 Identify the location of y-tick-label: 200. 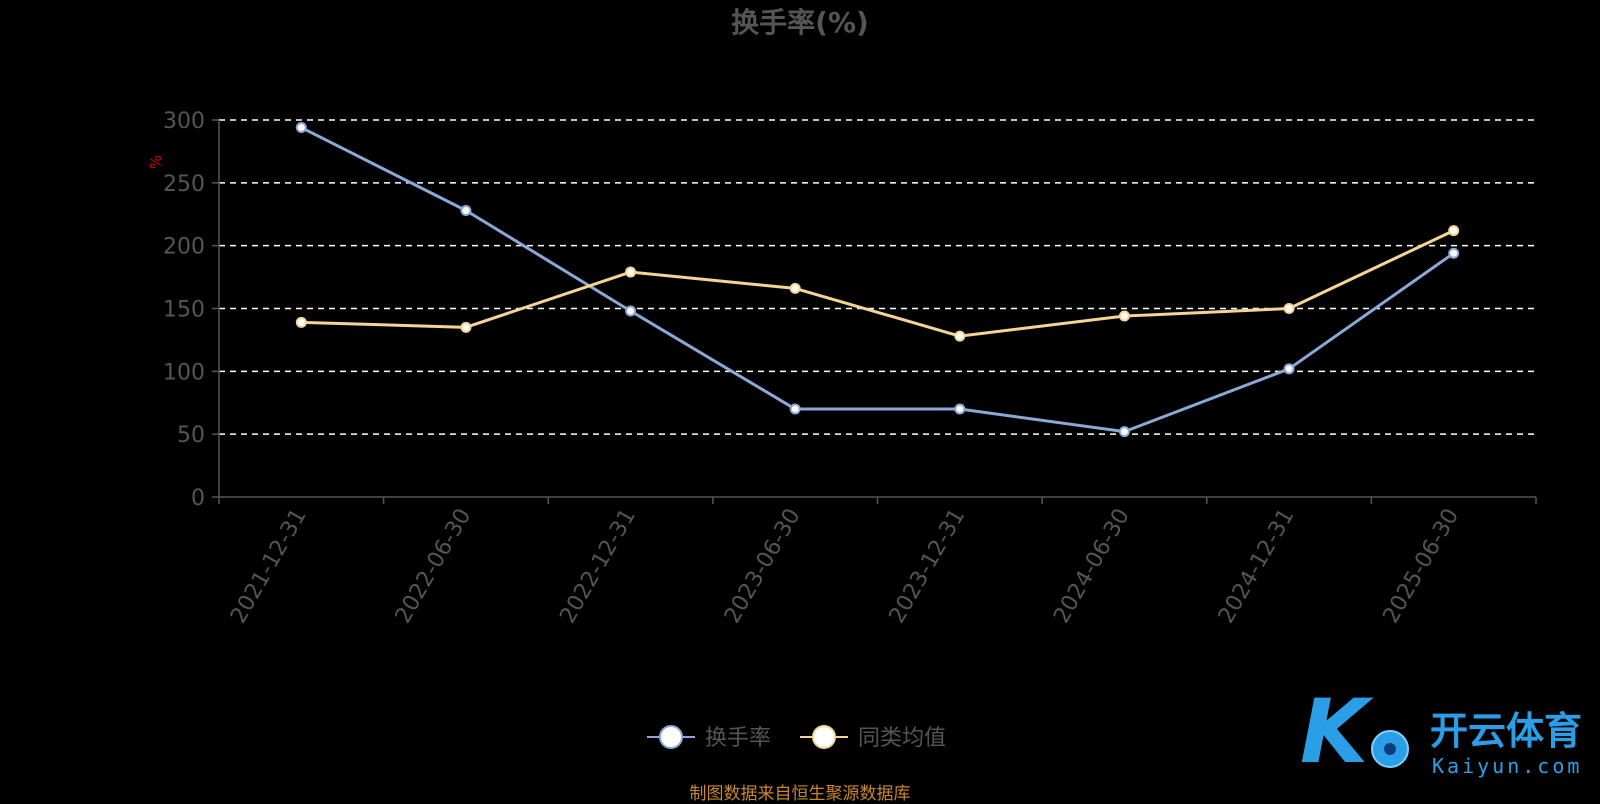
(184, 247).